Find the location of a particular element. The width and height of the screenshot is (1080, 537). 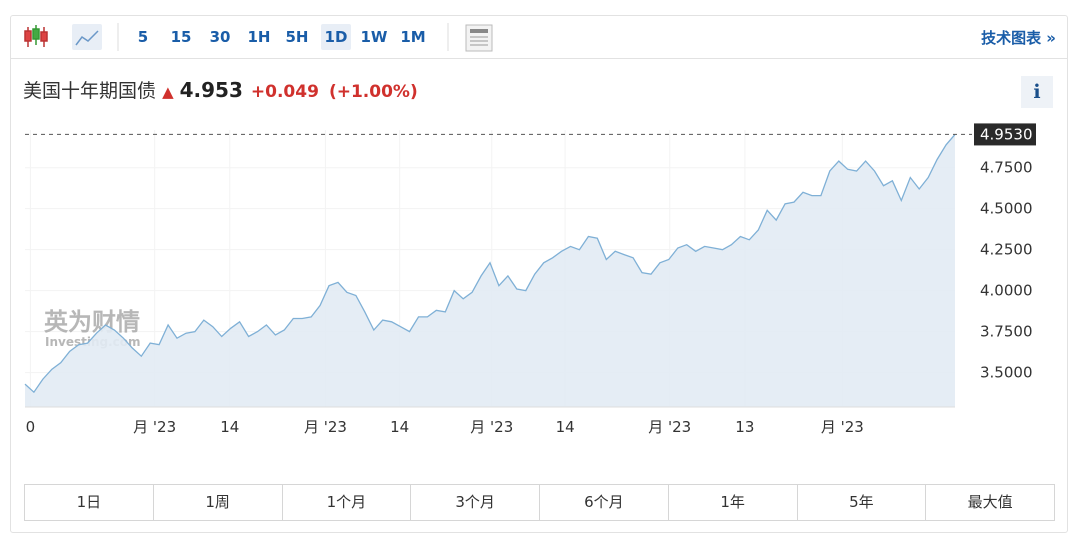

range-button: 6个月 is located at coordinates (603, 502).